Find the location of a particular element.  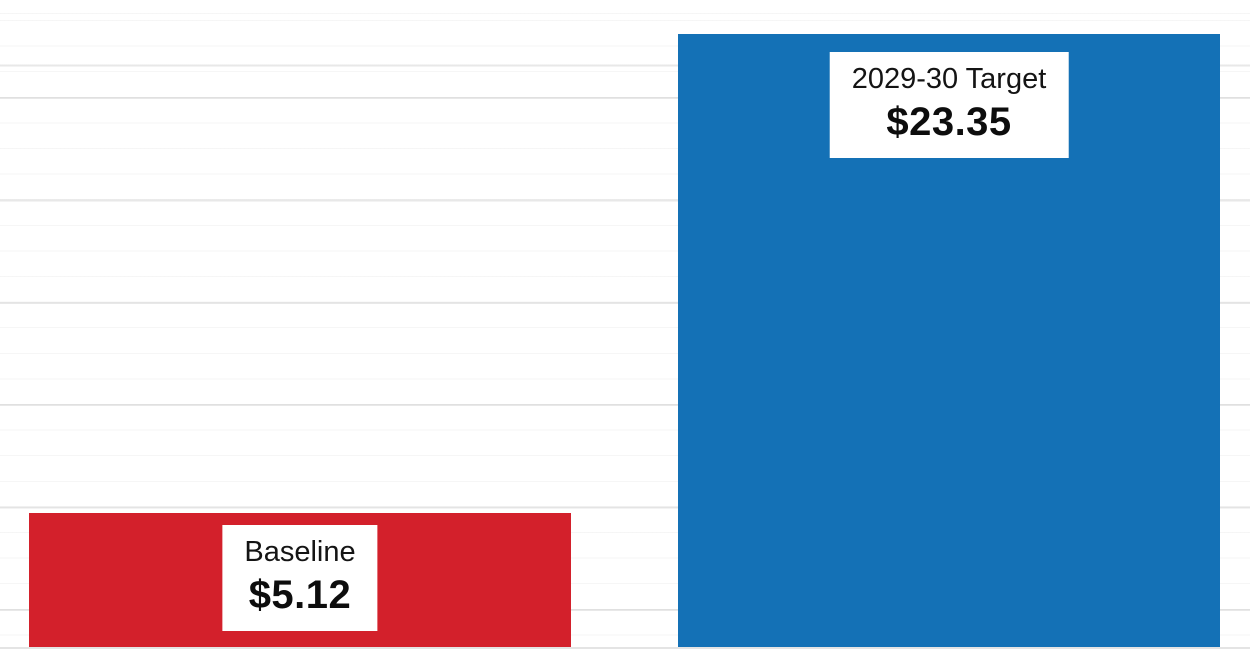

bar-category-label: 2029-30 Target is located at coordinates (949, 79).